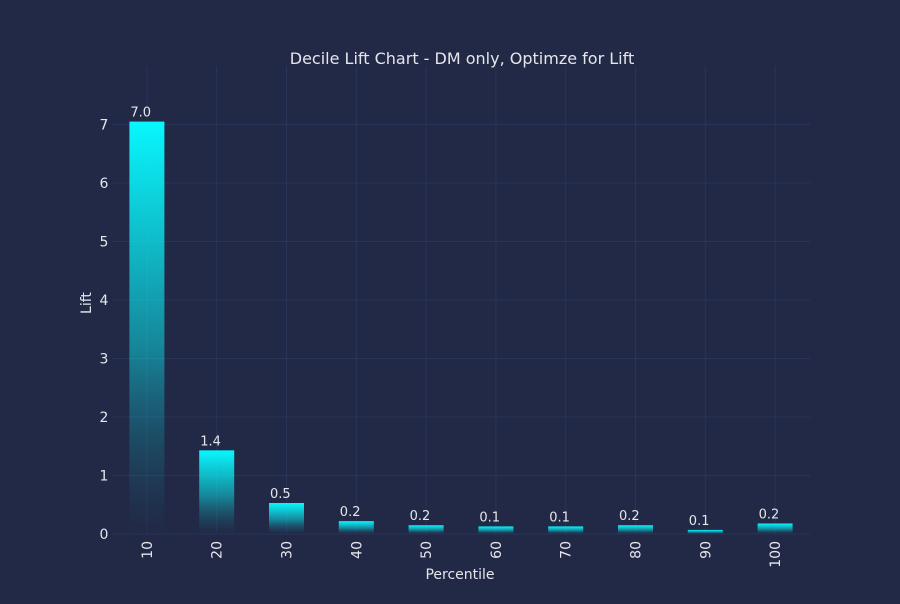 This screenshot has height=604, width=900. What do you see at coordinates (104, 126) in the screenshot?
I see `y-tick-label: 7` at bounding box center [104, 126].